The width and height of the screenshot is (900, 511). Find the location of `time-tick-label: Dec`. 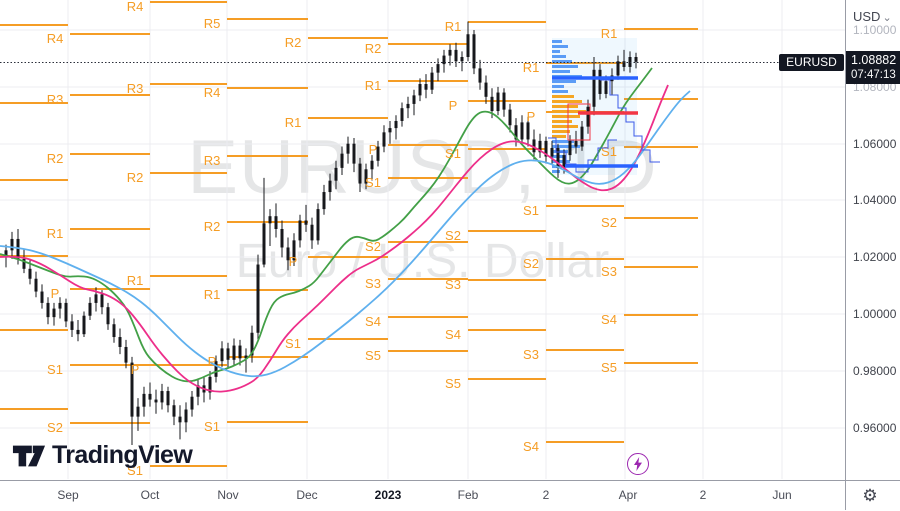

time-tick-label: Dec is located at coordinates (307, 495).